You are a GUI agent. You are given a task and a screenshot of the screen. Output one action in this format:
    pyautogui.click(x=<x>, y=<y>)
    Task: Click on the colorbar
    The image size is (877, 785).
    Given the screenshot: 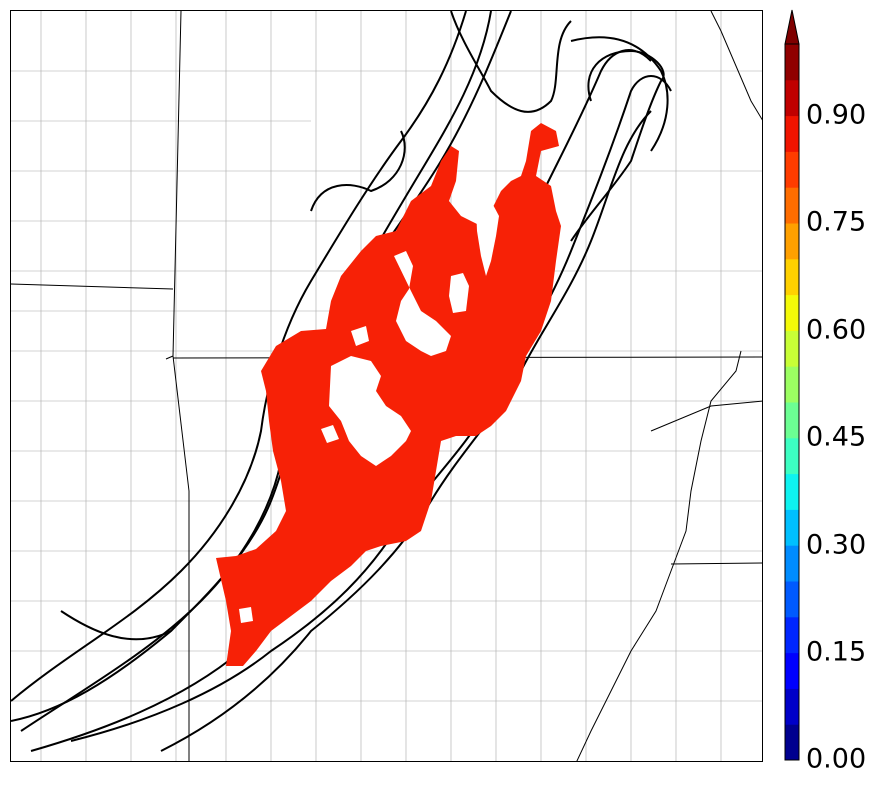 What is the action you would take?
    pyautogui.click(x=792, y=385)
    